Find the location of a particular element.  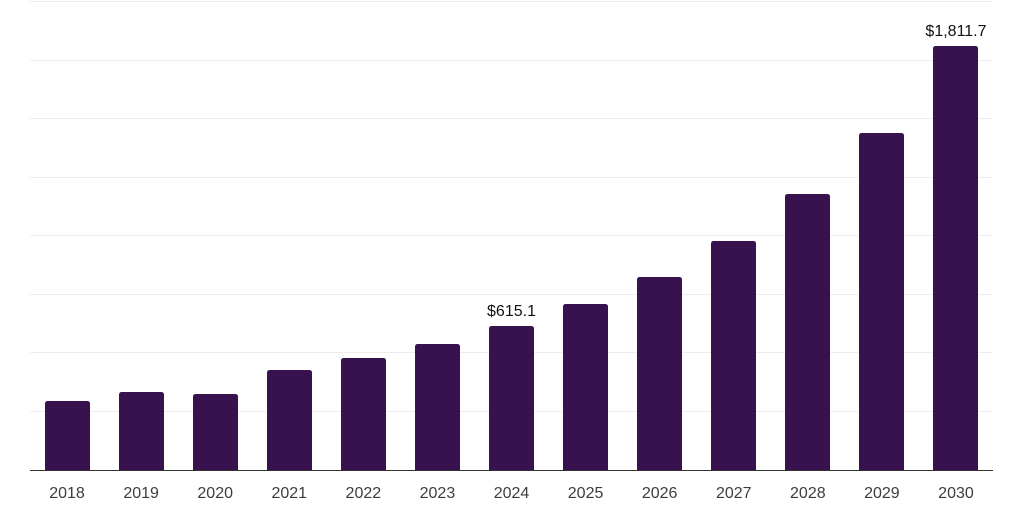

bar-column: $1,811.7 is located at coordinates (956, 236).